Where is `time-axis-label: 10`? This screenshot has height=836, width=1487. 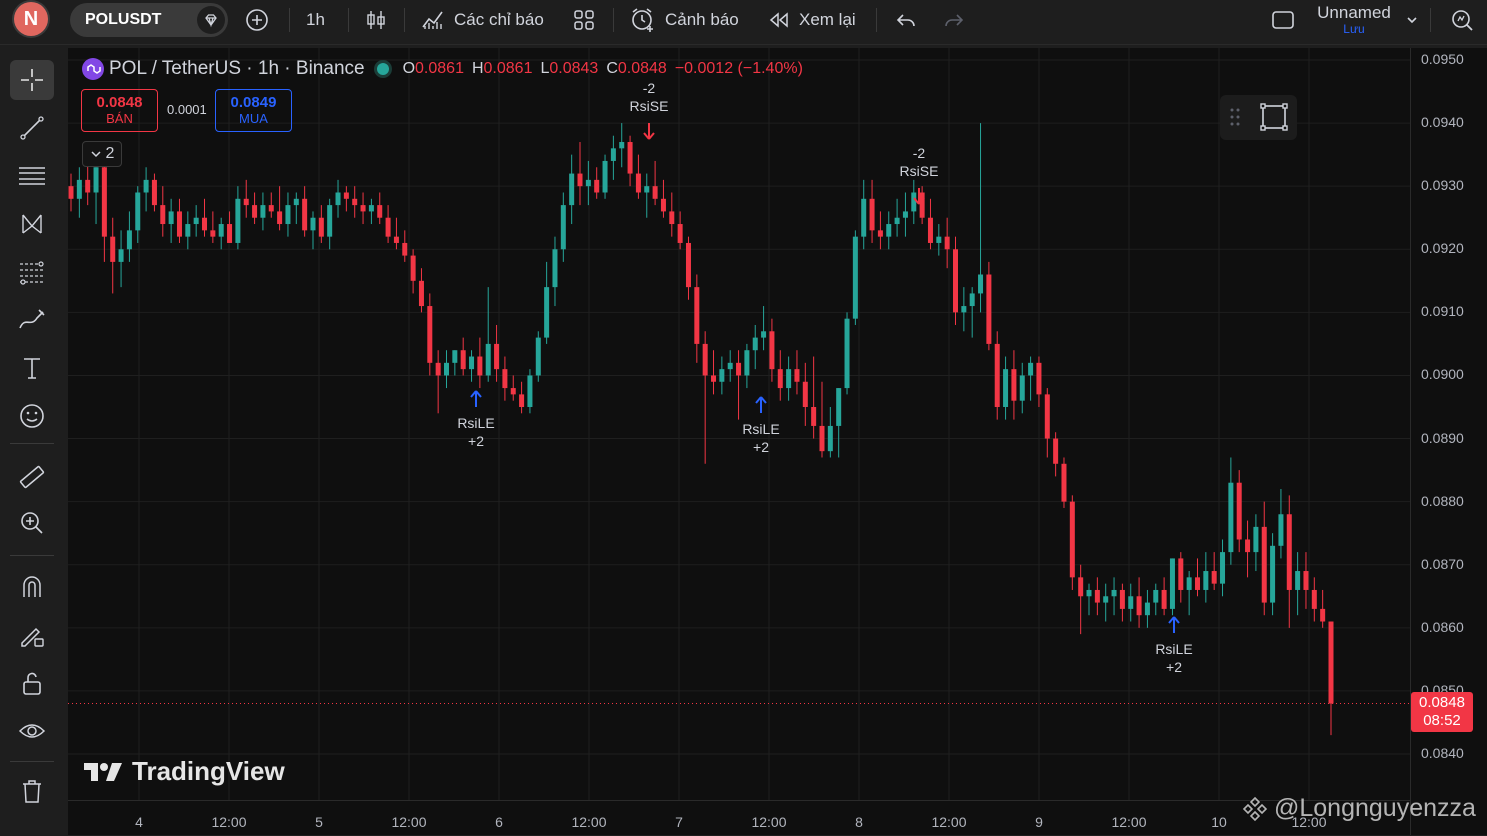
time-axis-label: 10 is located at coordinates (1219, 822).